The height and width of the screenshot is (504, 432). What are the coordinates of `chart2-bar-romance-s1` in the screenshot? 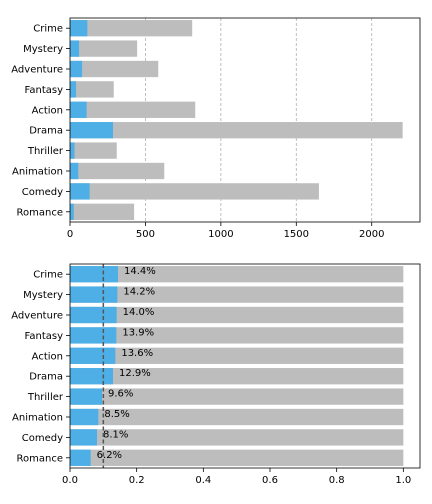 It's located at (80, 457).